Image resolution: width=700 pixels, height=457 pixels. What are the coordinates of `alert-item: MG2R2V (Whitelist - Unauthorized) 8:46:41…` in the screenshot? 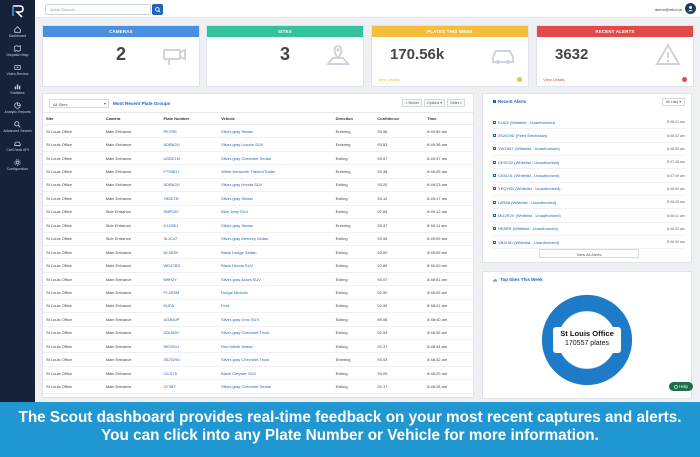 It's located at (589, 216).